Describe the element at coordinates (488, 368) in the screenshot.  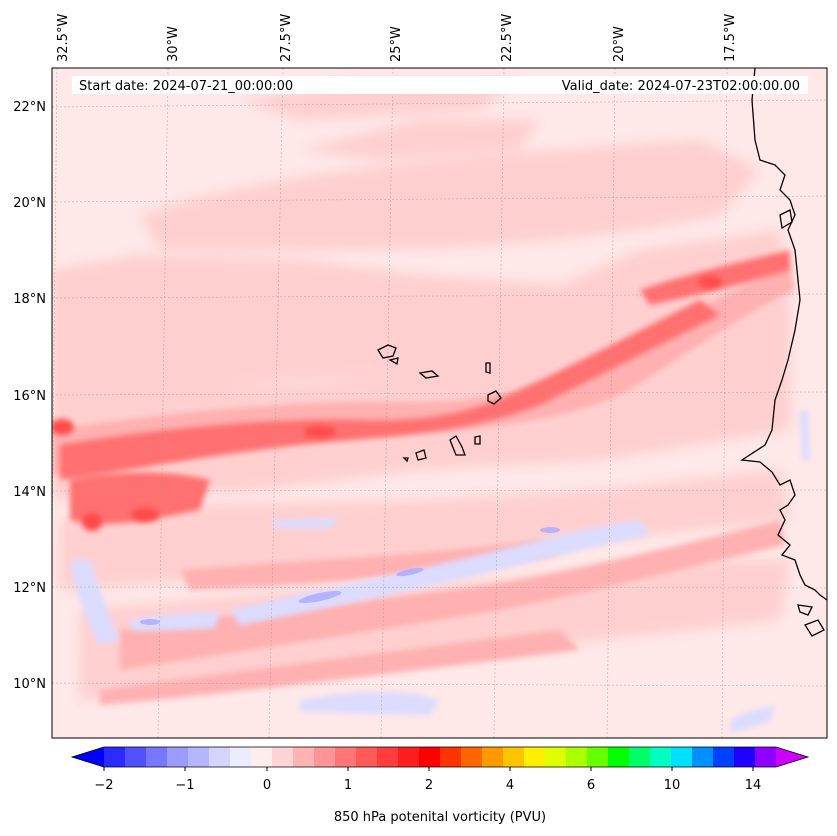
I see `island-sal` at that location.